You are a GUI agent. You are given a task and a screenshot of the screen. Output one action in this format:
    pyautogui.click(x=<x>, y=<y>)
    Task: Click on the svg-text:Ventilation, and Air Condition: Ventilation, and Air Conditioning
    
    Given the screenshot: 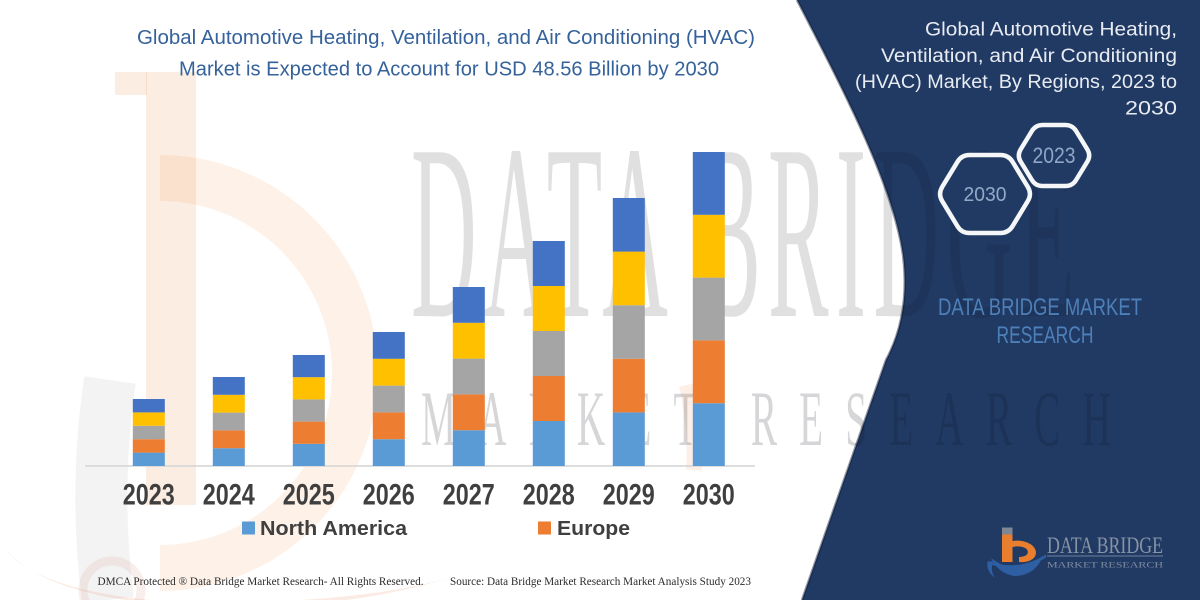 What is the action you would take?
    pyautogui.click(x=1029, y=56)
    